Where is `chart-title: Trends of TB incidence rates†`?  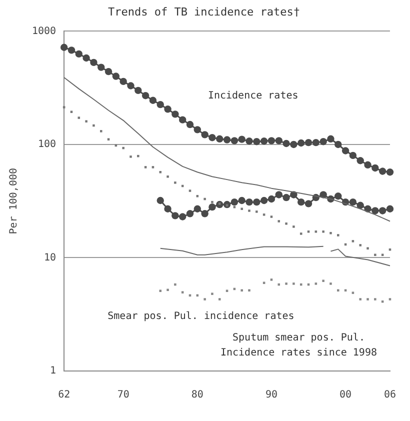
chart-title: Trends of TB incidence rates† is located at coordinates (204, 11).